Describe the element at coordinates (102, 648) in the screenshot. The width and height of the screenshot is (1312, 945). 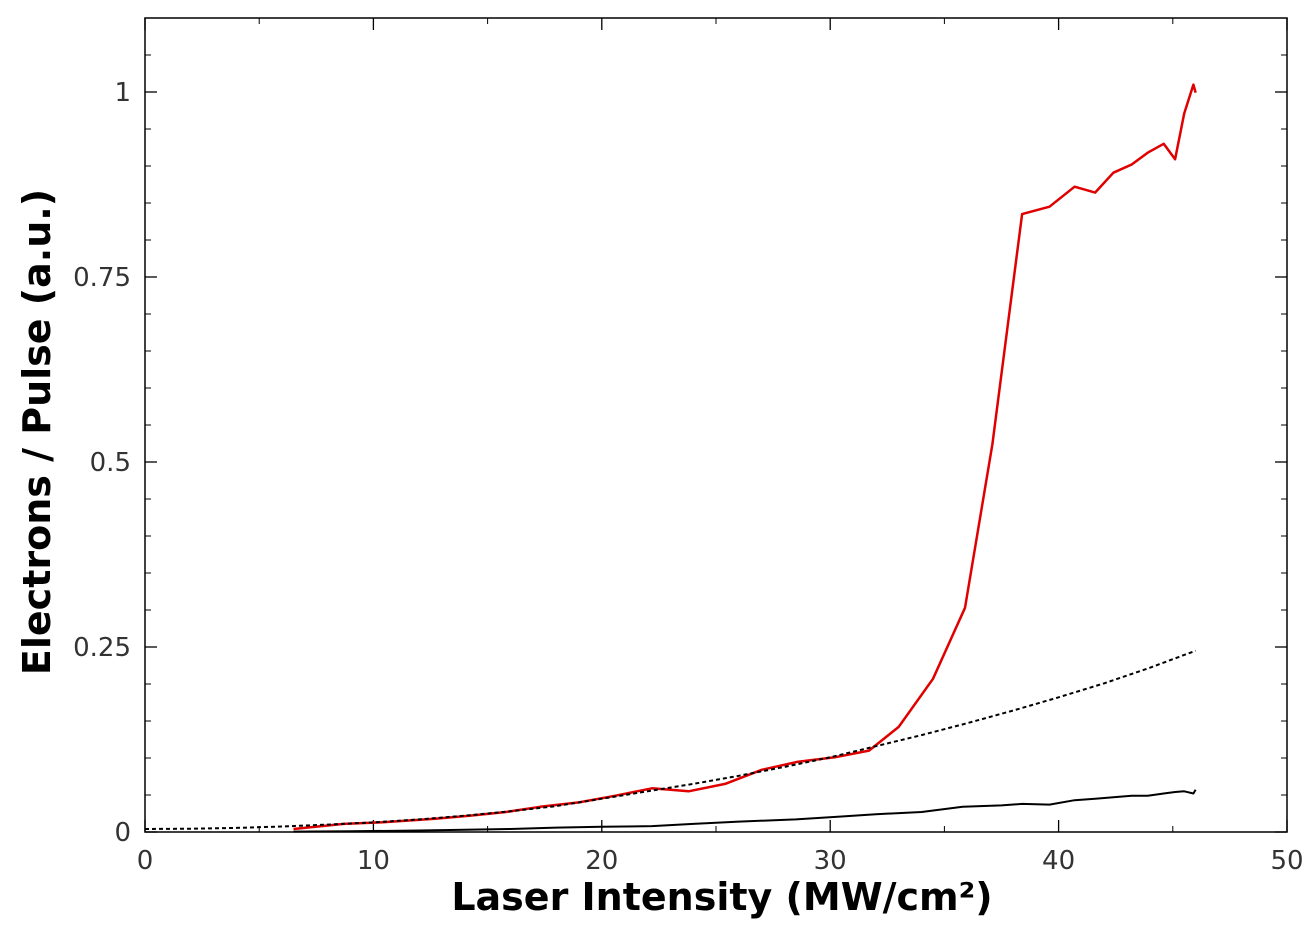
I see `y-tick-label: 0.25` at that location.